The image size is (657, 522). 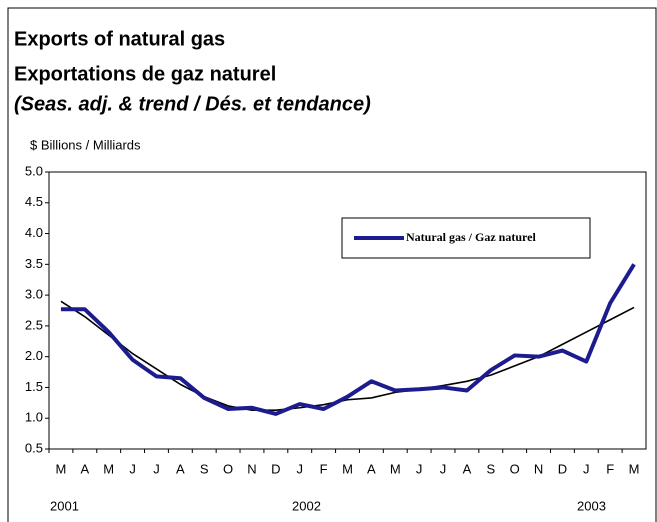 What do you see at coordinates (34, 447) in the screenshot?
I see `y-tick-label: 0.5` at bounding box center [34, 447].